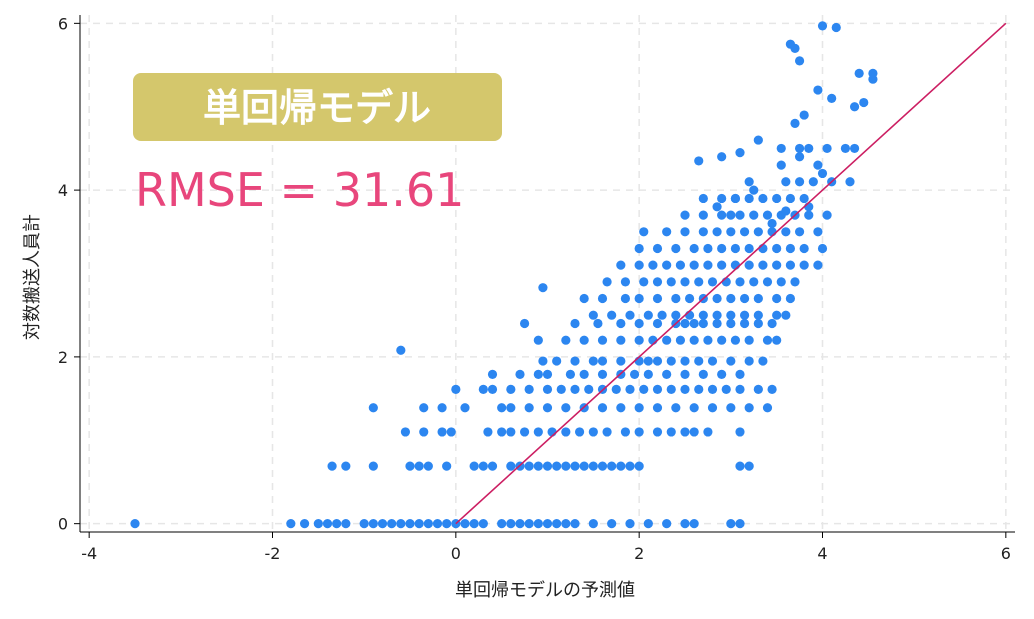 The height and width of the screenshot is (619, 1034). Describe the element at coordinates (456, 553) in the screenshot. I see `x-tick-label: 0` at that location.